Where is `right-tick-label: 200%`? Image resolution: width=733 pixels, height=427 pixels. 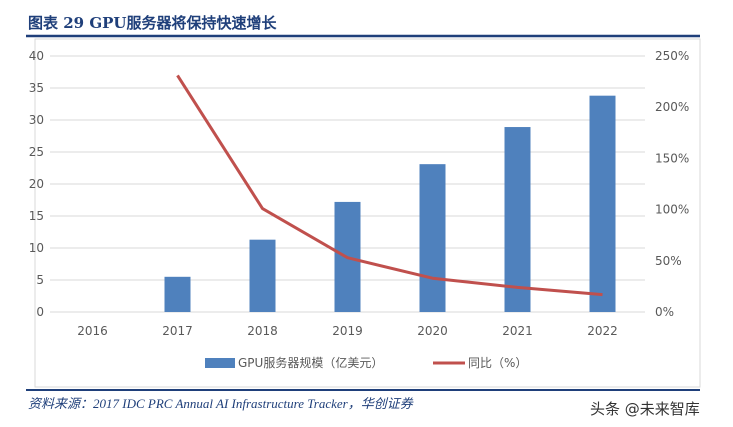 right-tick-label: 200% is located at coordinates (672, 107).